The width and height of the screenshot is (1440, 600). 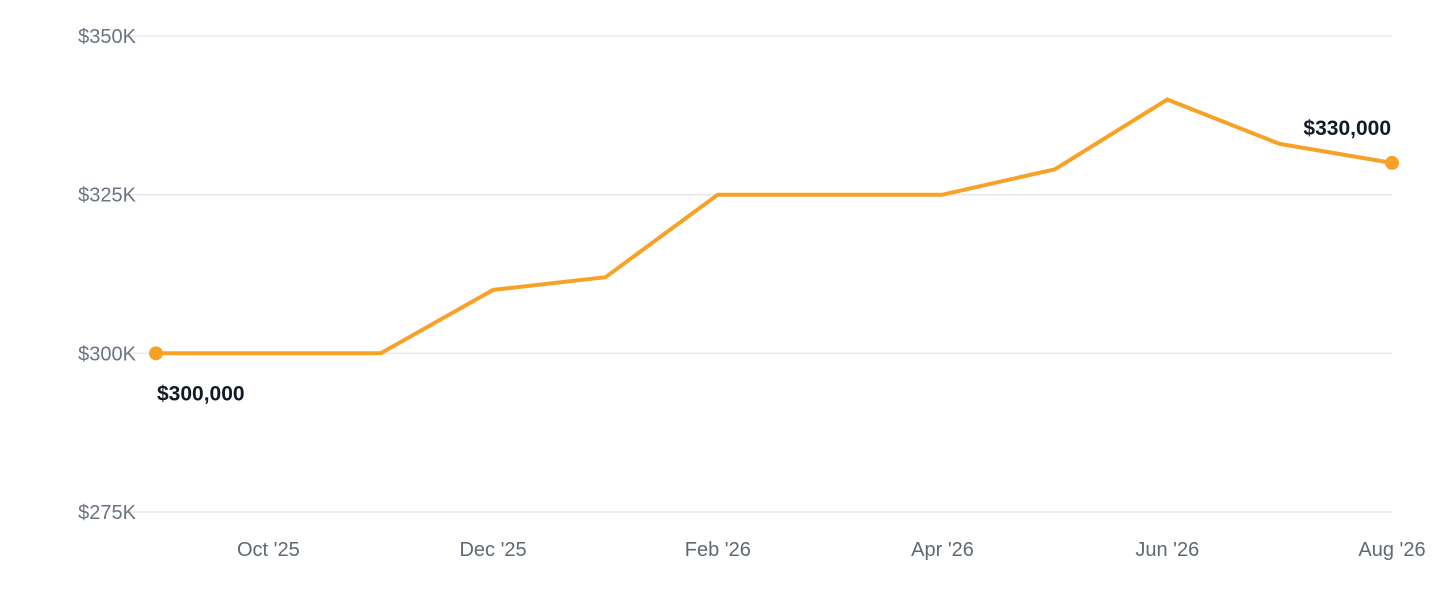 What do you see at coordinates (492, 550) in the screenshot?
I see `x-tick-label: Dec '25` at bounding box center [492, 550].